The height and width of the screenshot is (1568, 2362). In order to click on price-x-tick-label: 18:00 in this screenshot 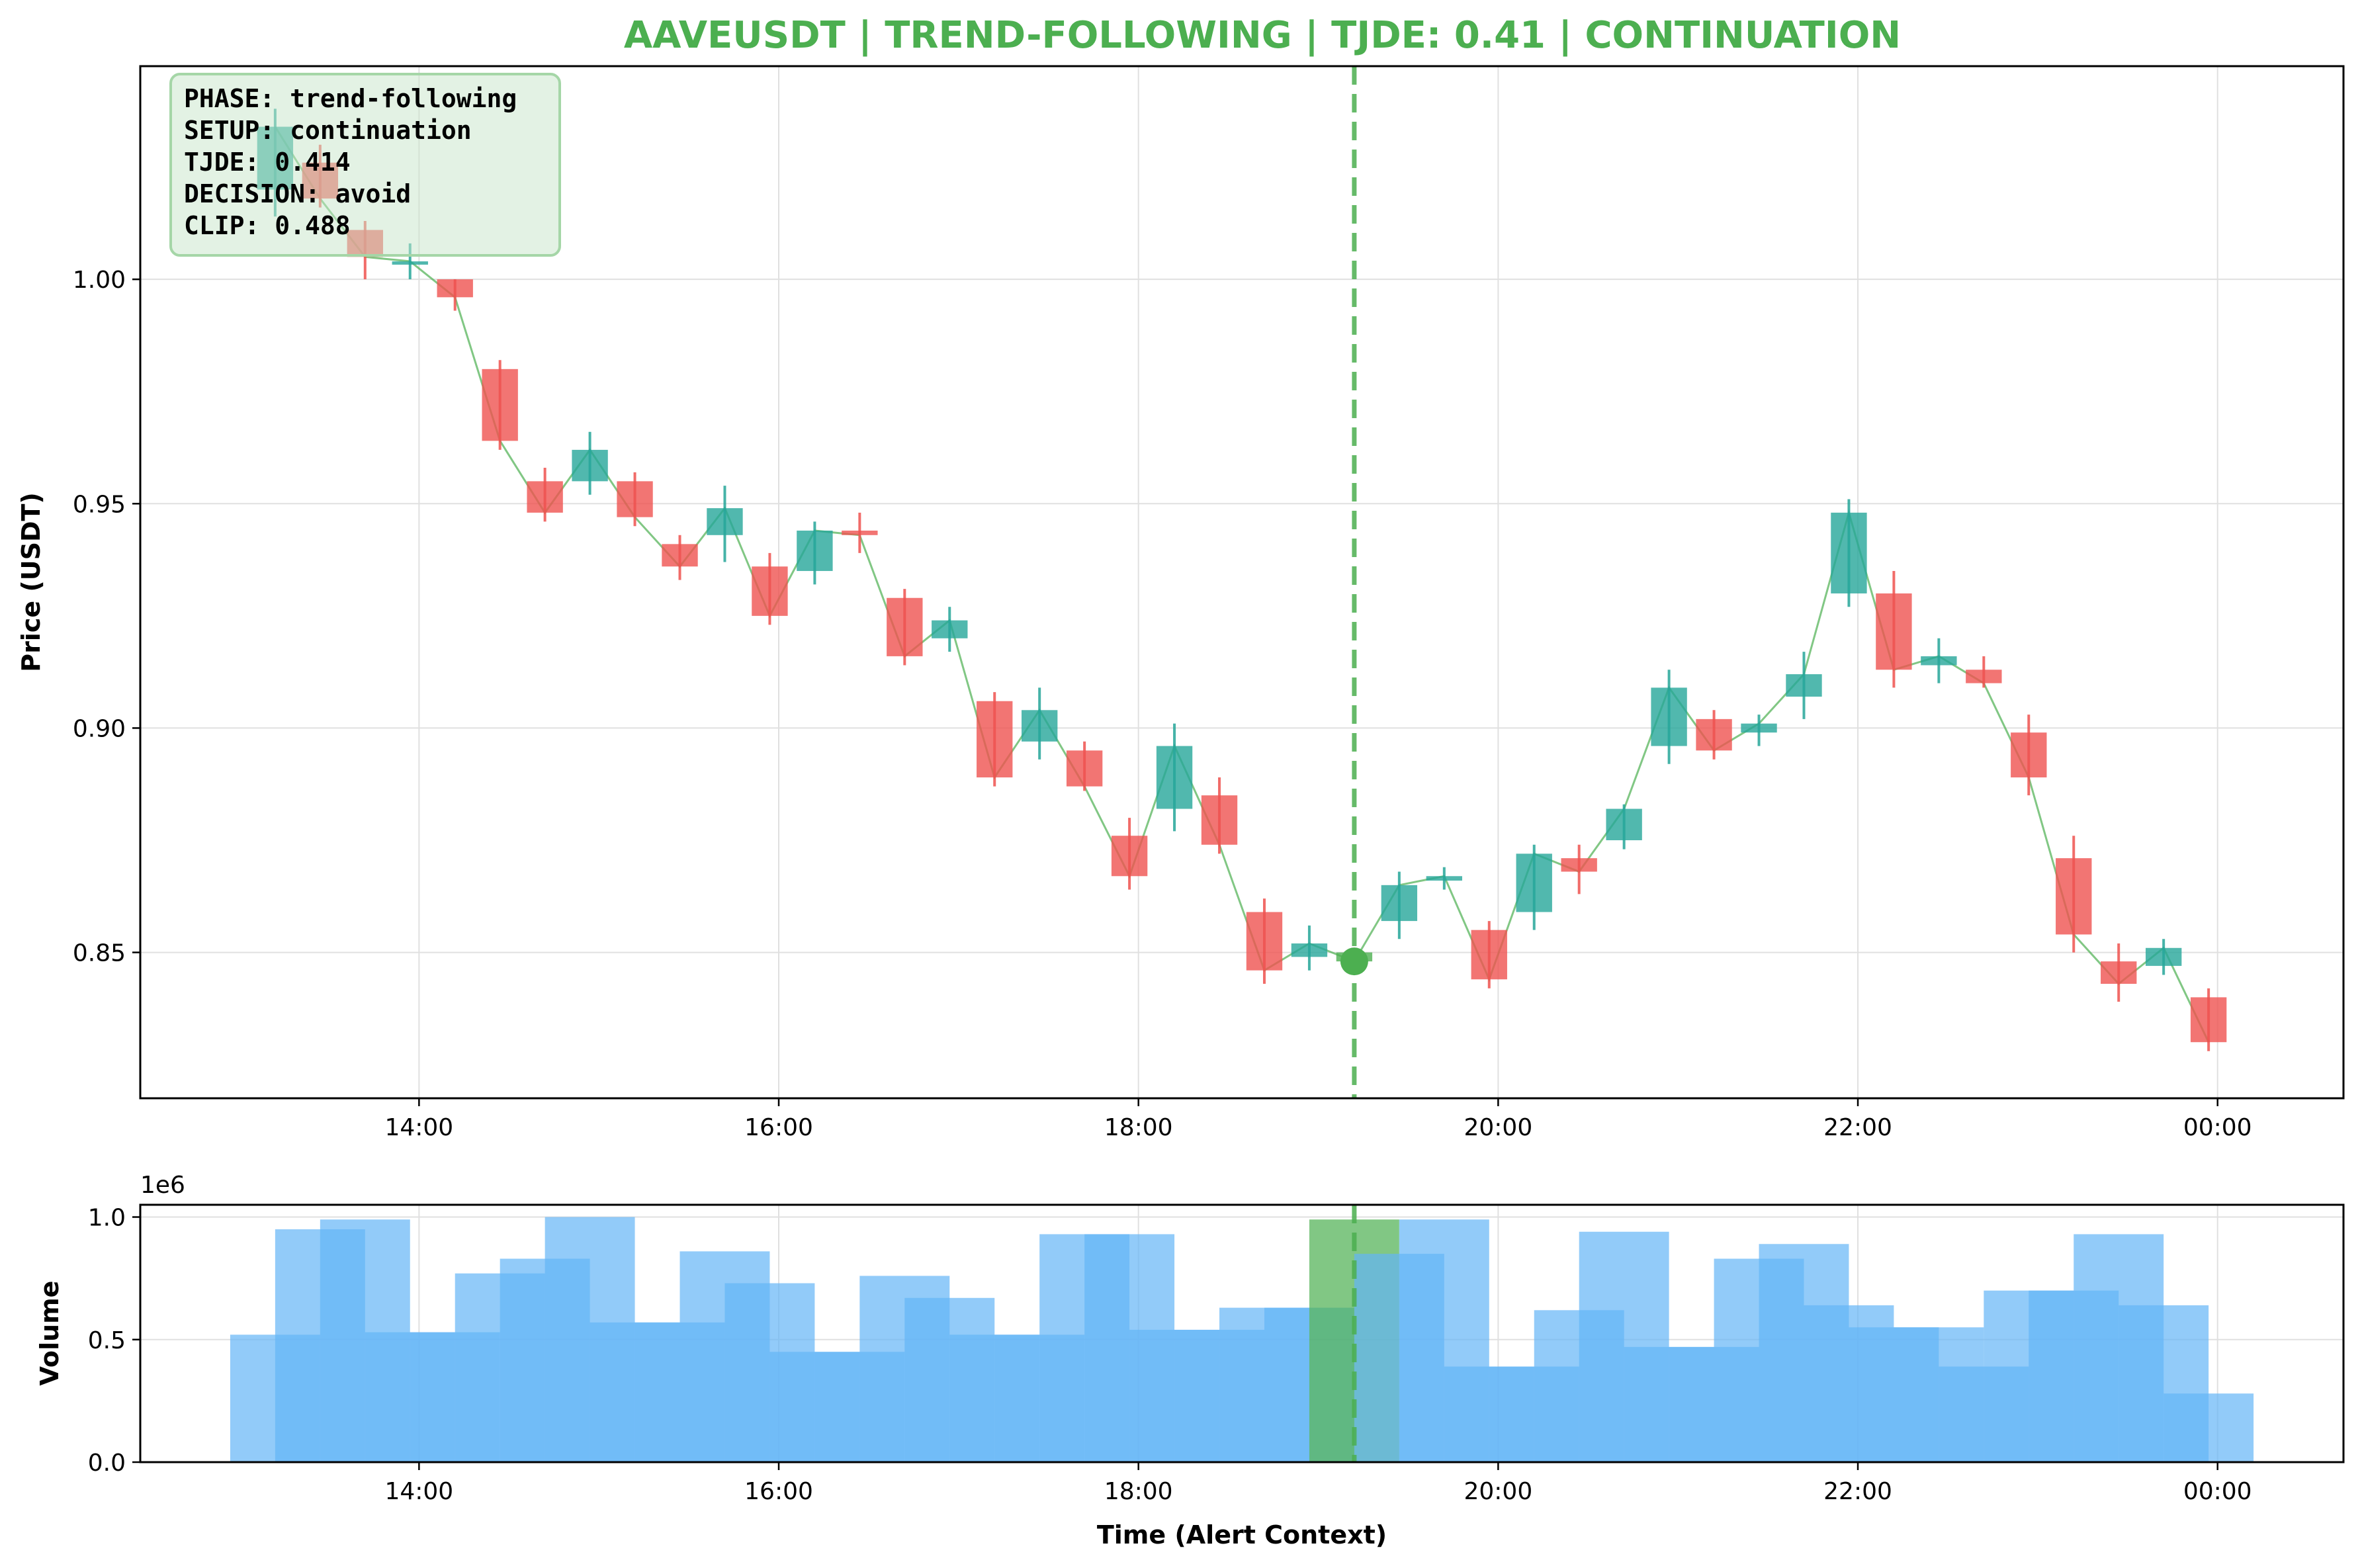, I will do `click(1138, 1127)`.